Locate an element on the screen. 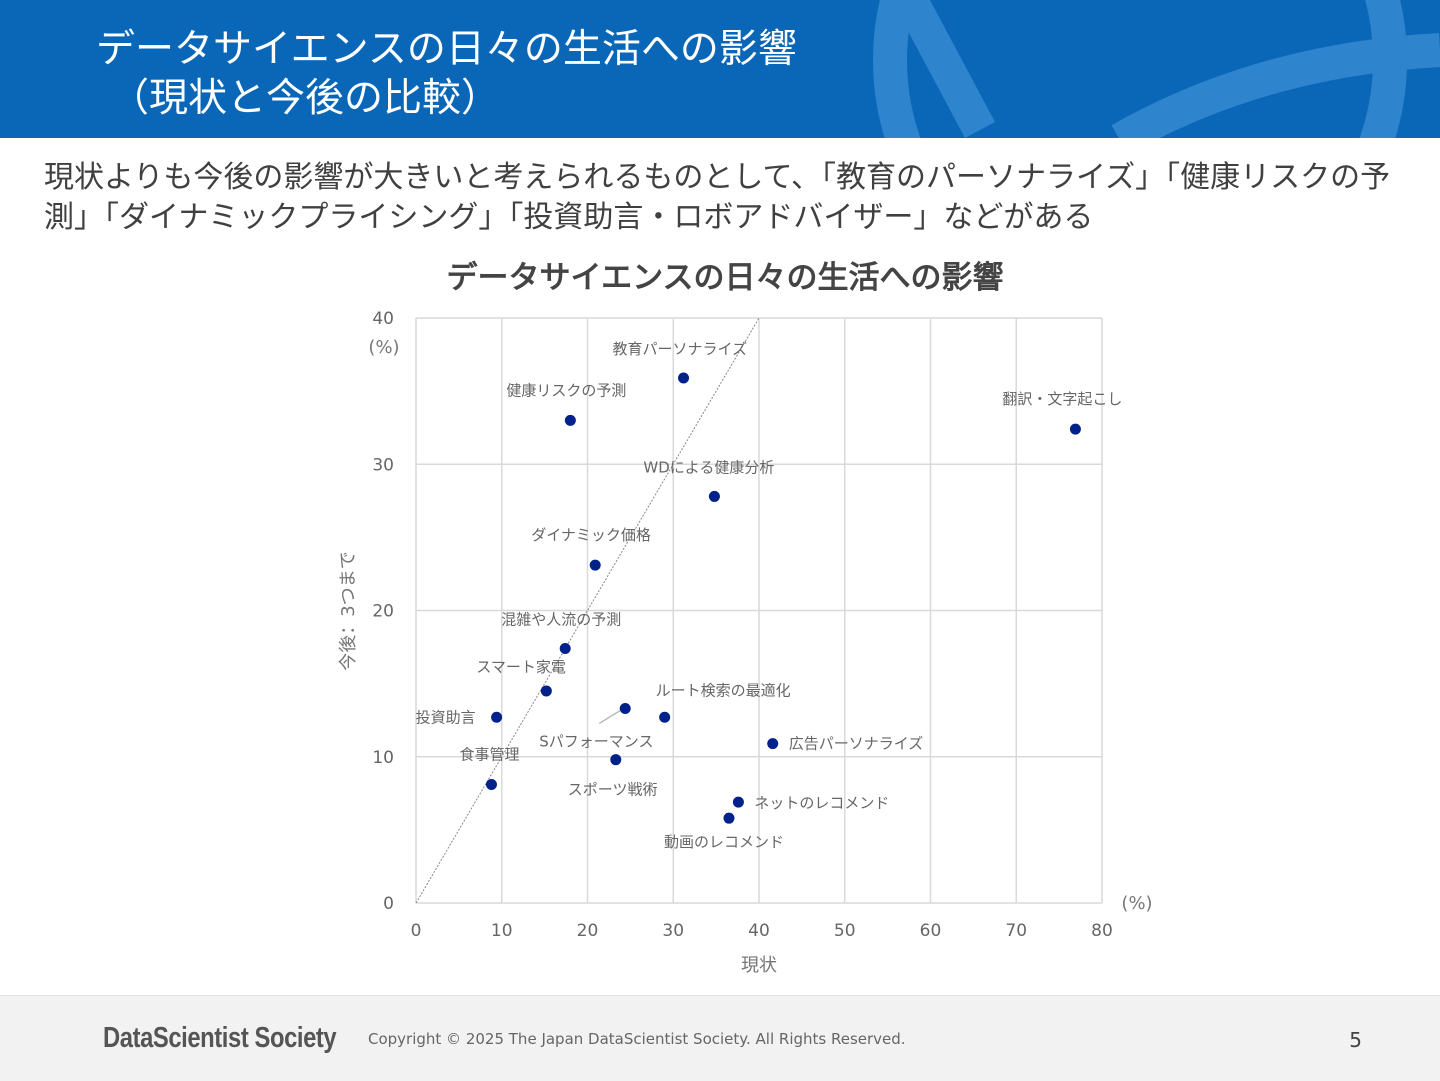 The width and height of the screenshot is (1440, 1081). data-label: 翻訳・文字起こし is located at coordinates (1062, 399).